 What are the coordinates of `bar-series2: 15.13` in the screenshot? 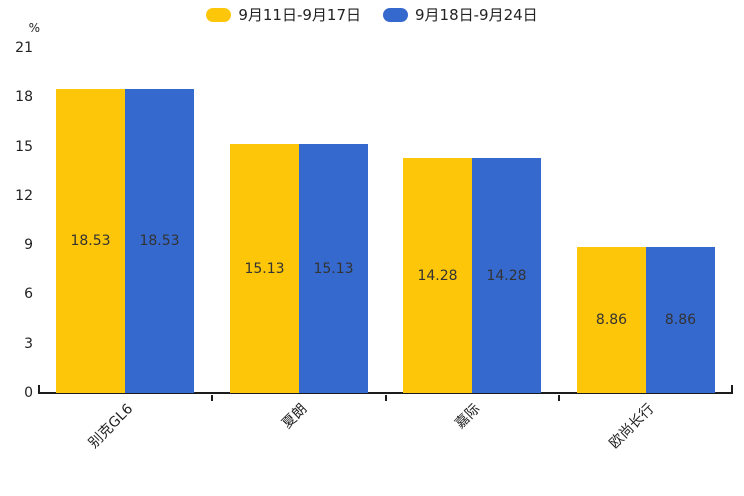 It's located at (333, 268).